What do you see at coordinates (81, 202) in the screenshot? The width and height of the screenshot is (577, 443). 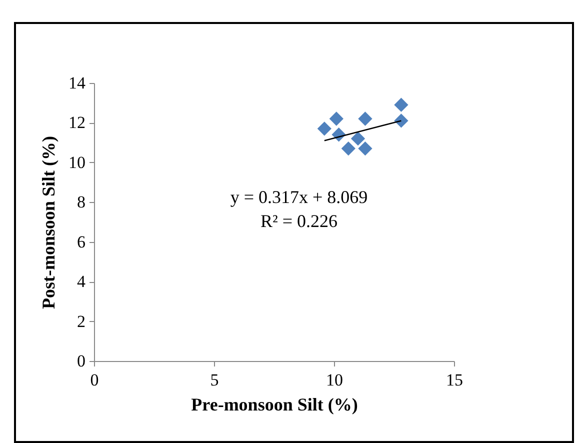 I see `y-tick-label: 8` at bounding box center [81, 202].